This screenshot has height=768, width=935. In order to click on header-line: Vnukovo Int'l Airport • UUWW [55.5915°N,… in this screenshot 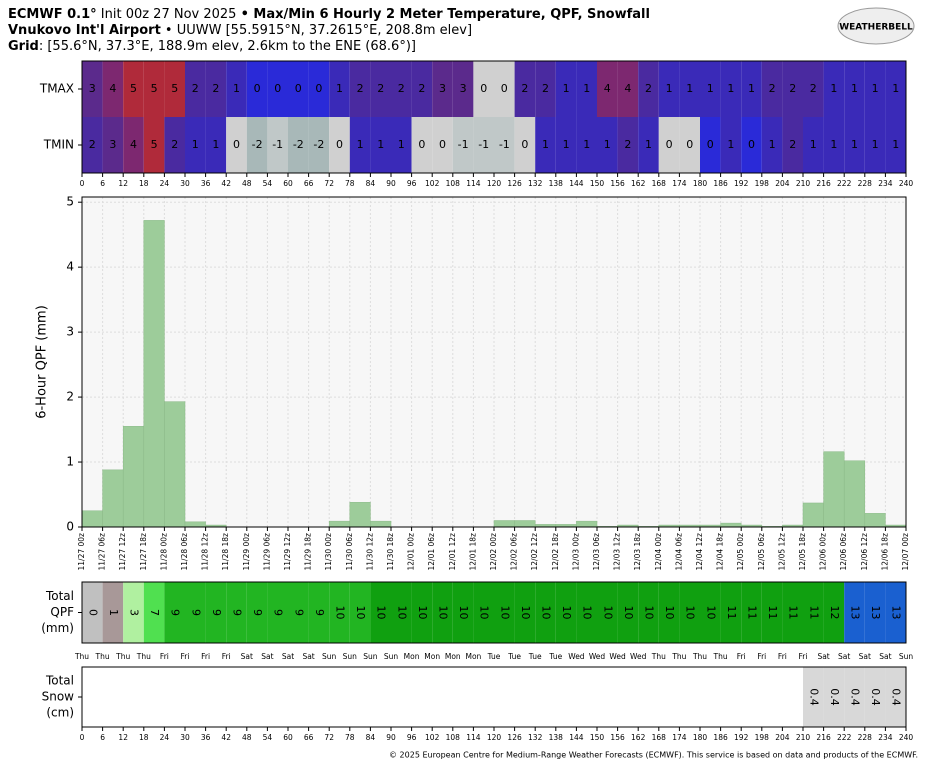, I will do `click(240, 30)`.